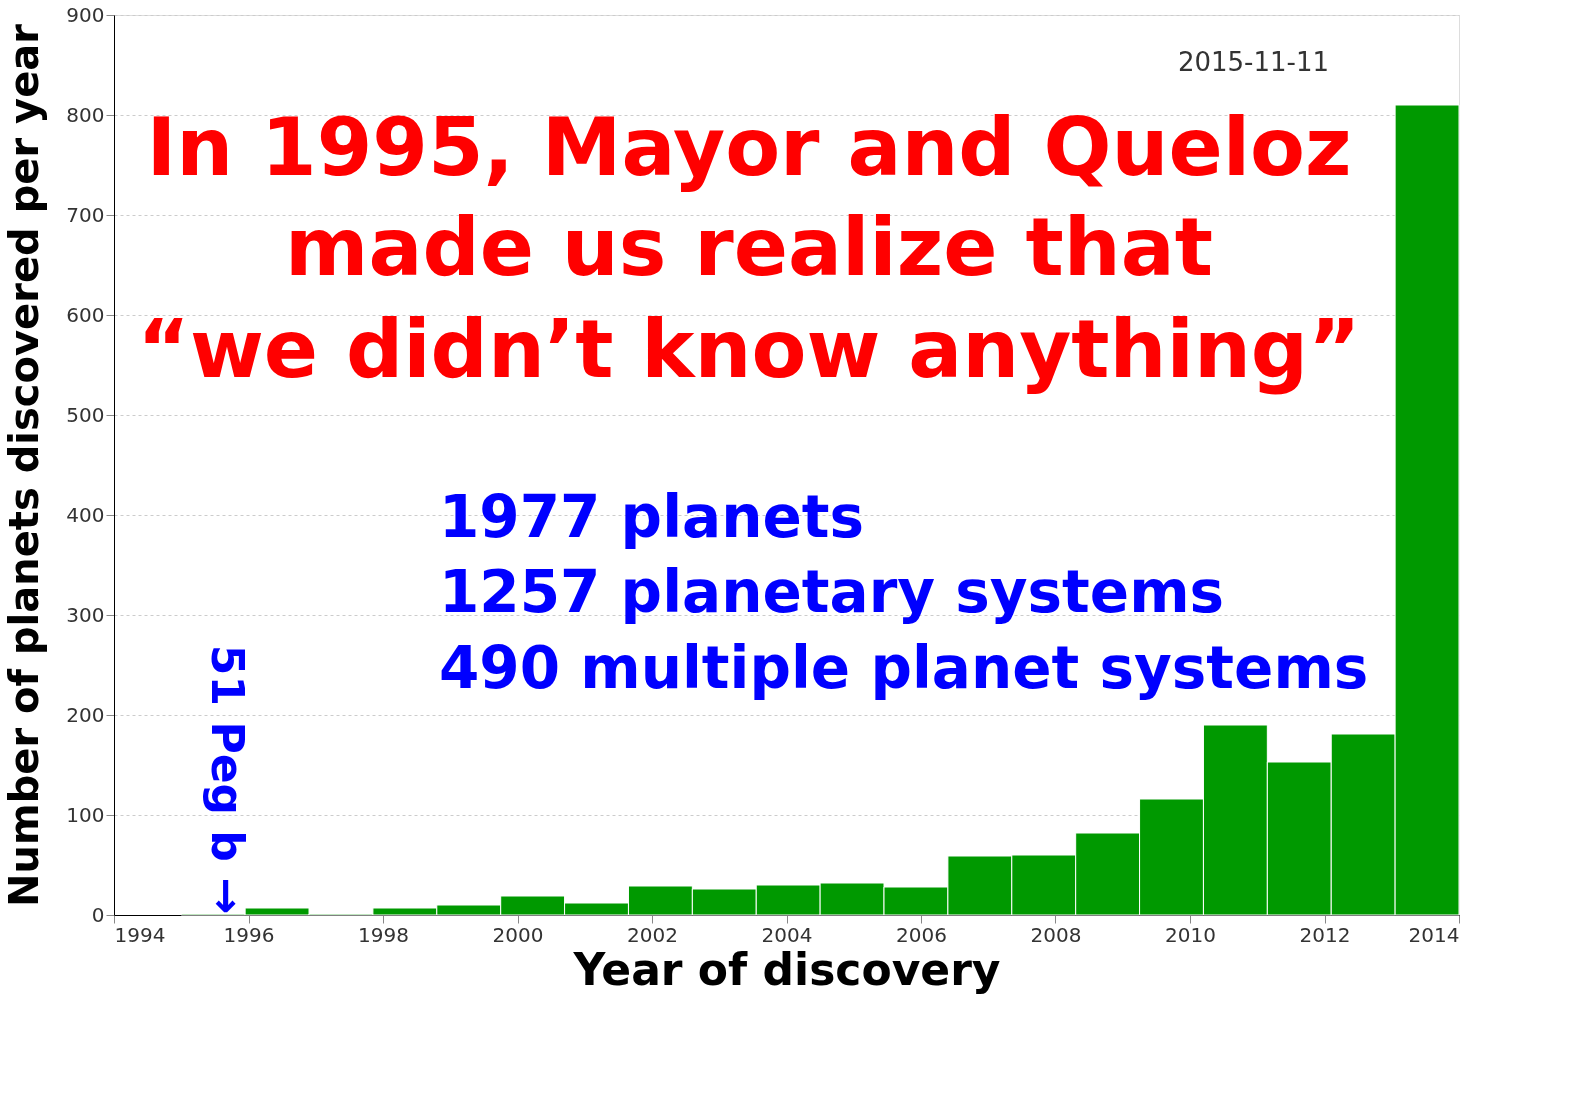 The width and height of the screenshot is (1578, 1109). I want to click on y-axis-title: Number of planets discovered per year, so click(24, 465).